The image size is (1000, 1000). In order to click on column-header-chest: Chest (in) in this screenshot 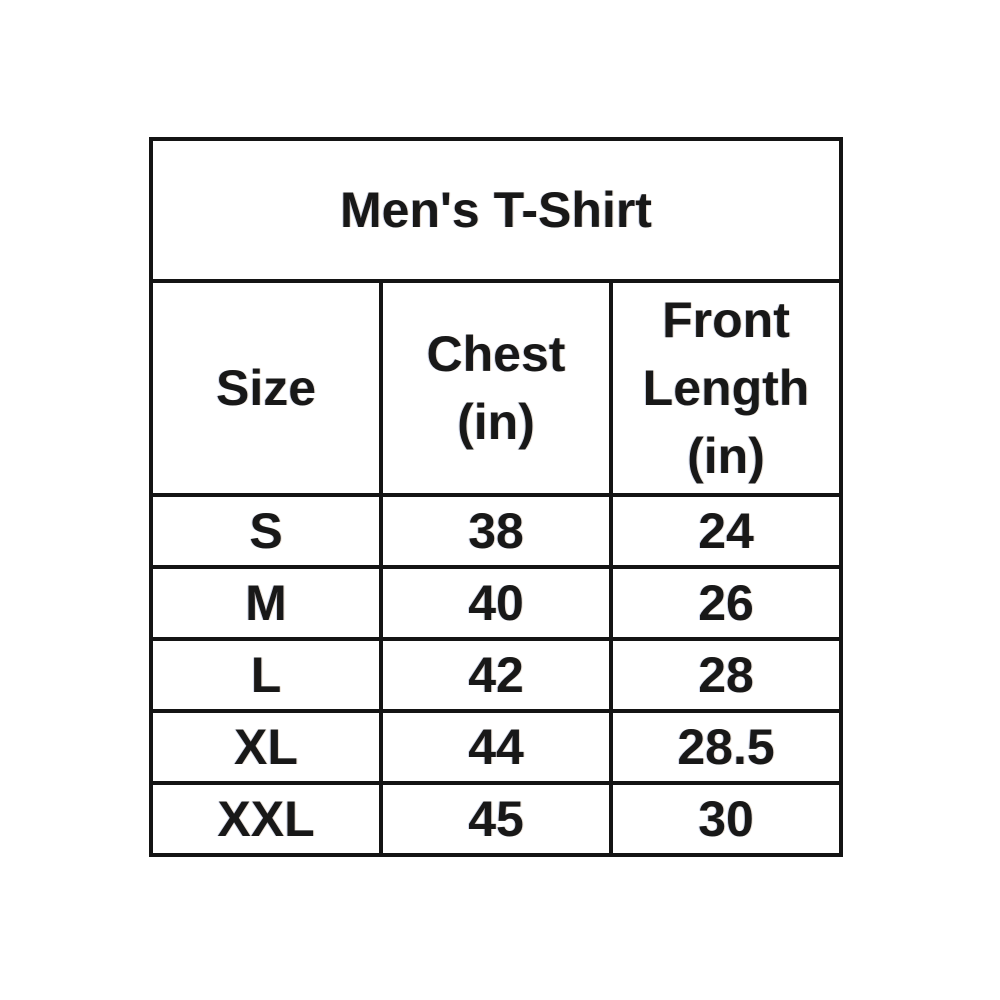, I will do `click(496, 388)`.